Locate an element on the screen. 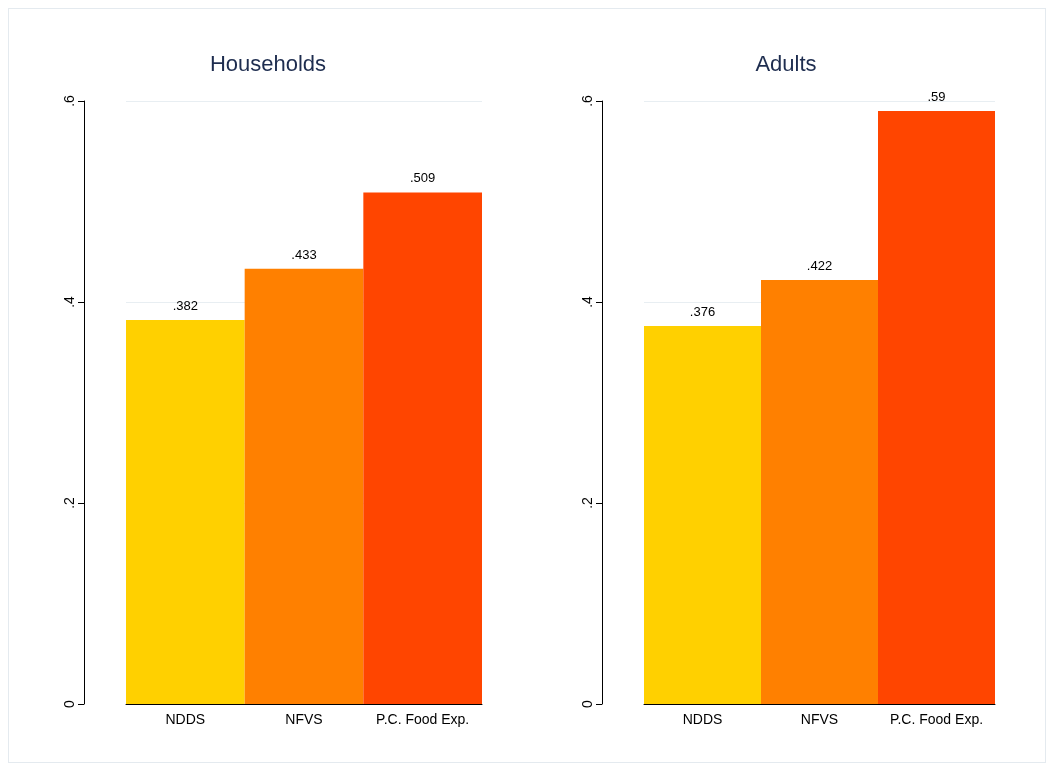  data-label: .422 is located at coordinates (819, 265).